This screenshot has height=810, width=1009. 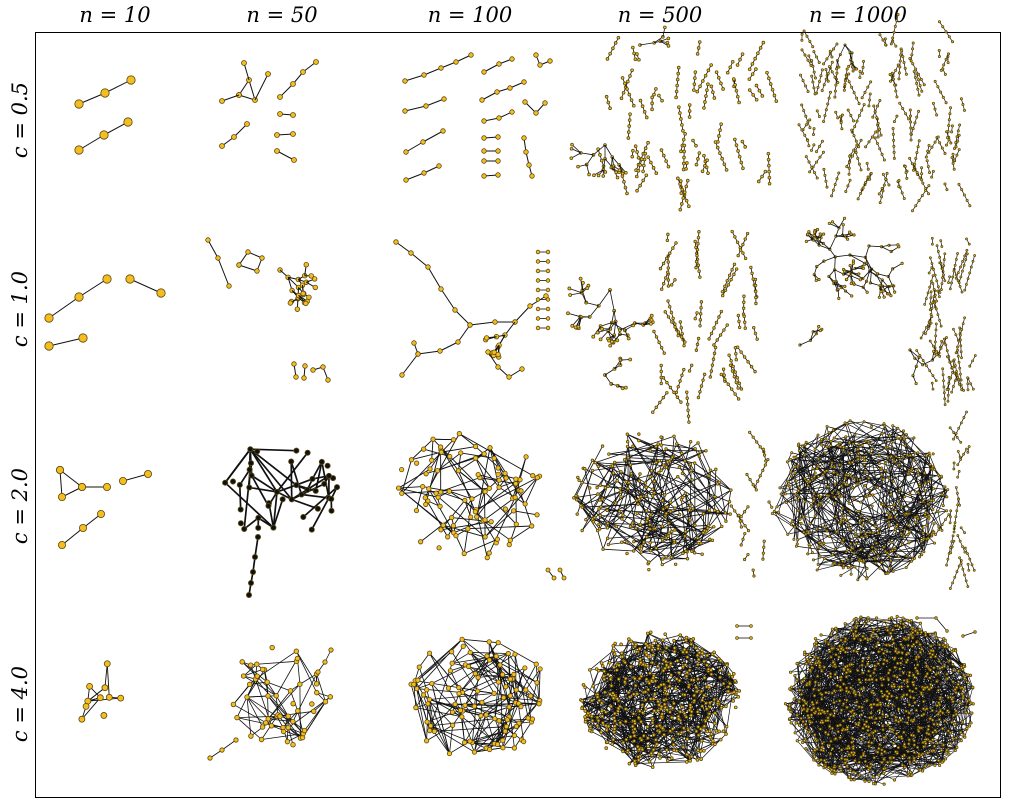 I want to click on graph-n10-c2.0, so click(x=104, y=507).